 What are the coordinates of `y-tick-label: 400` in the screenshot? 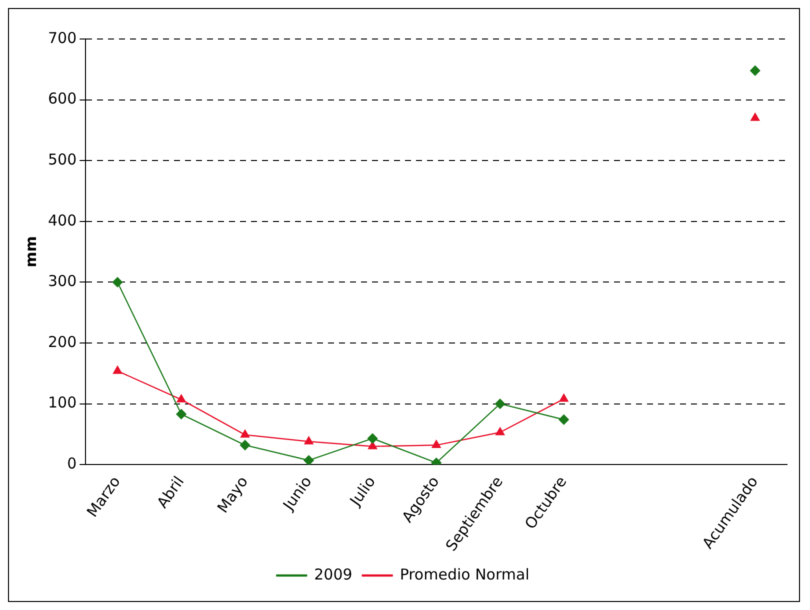 It's located at (62, 220).